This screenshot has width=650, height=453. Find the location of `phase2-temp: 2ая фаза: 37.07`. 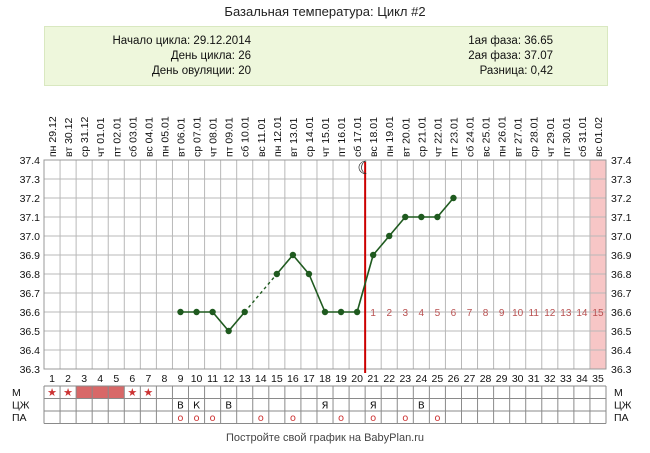

phase2-temp: 2ая фаза: 37.07 is located at coordinates (510, 56).